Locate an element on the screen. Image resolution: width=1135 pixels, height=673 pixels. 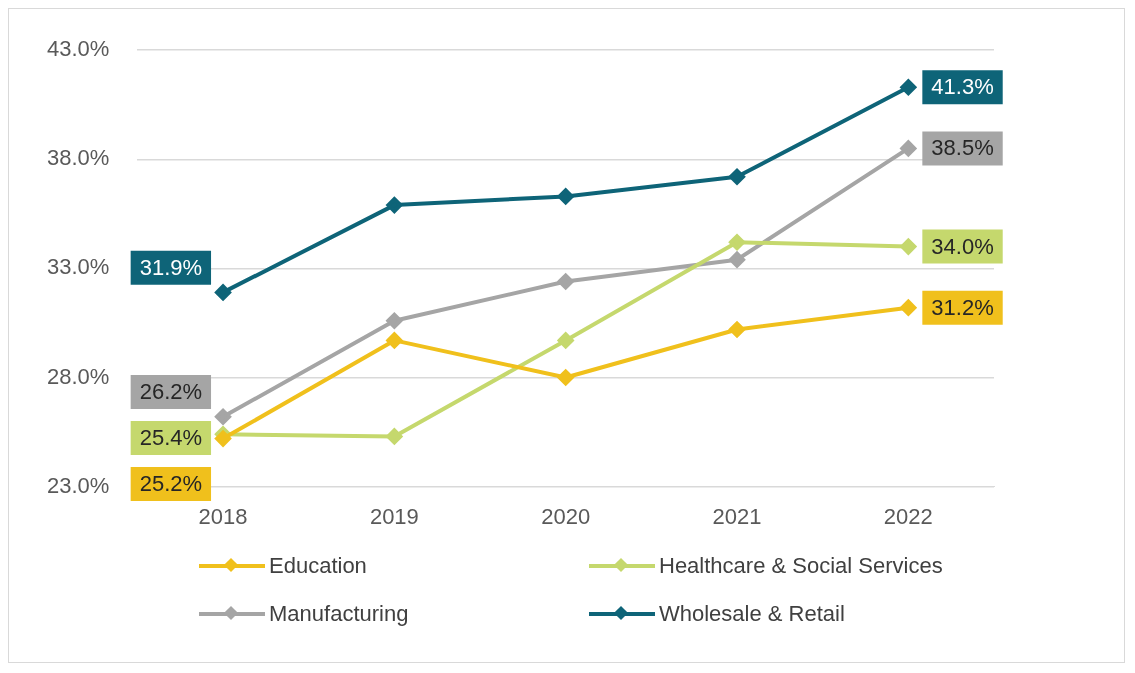
legend-label: Wholesale & Retail is located at coordinates (752, 614).